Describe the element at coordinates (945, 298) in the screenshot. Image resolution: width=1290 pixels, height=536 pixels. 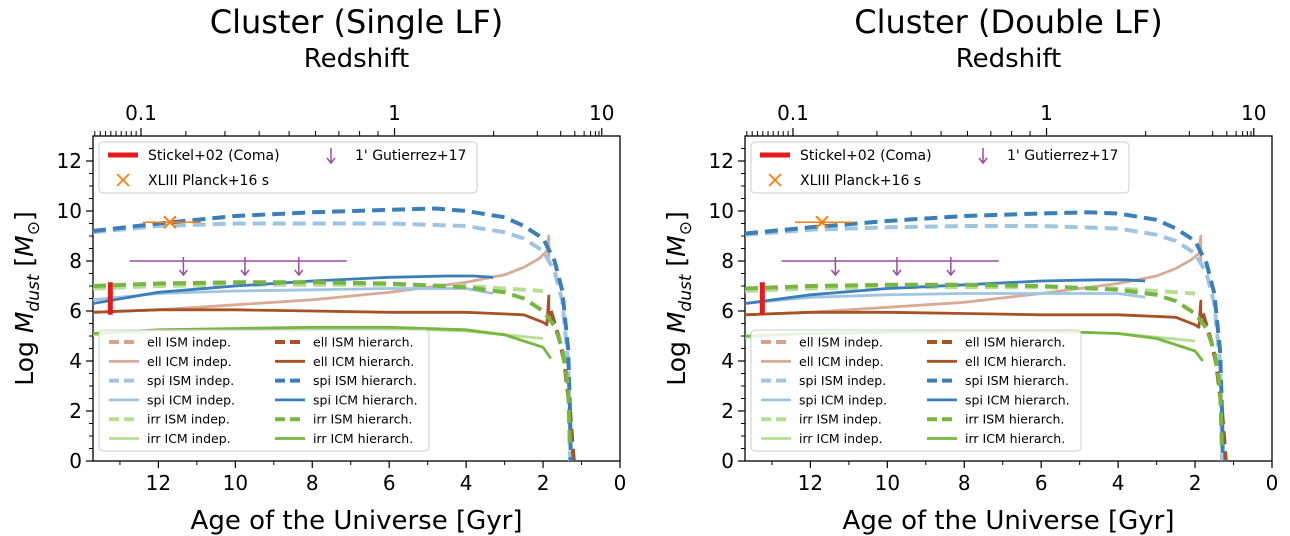
I see `series-line-spi-icm-indep` at that location.